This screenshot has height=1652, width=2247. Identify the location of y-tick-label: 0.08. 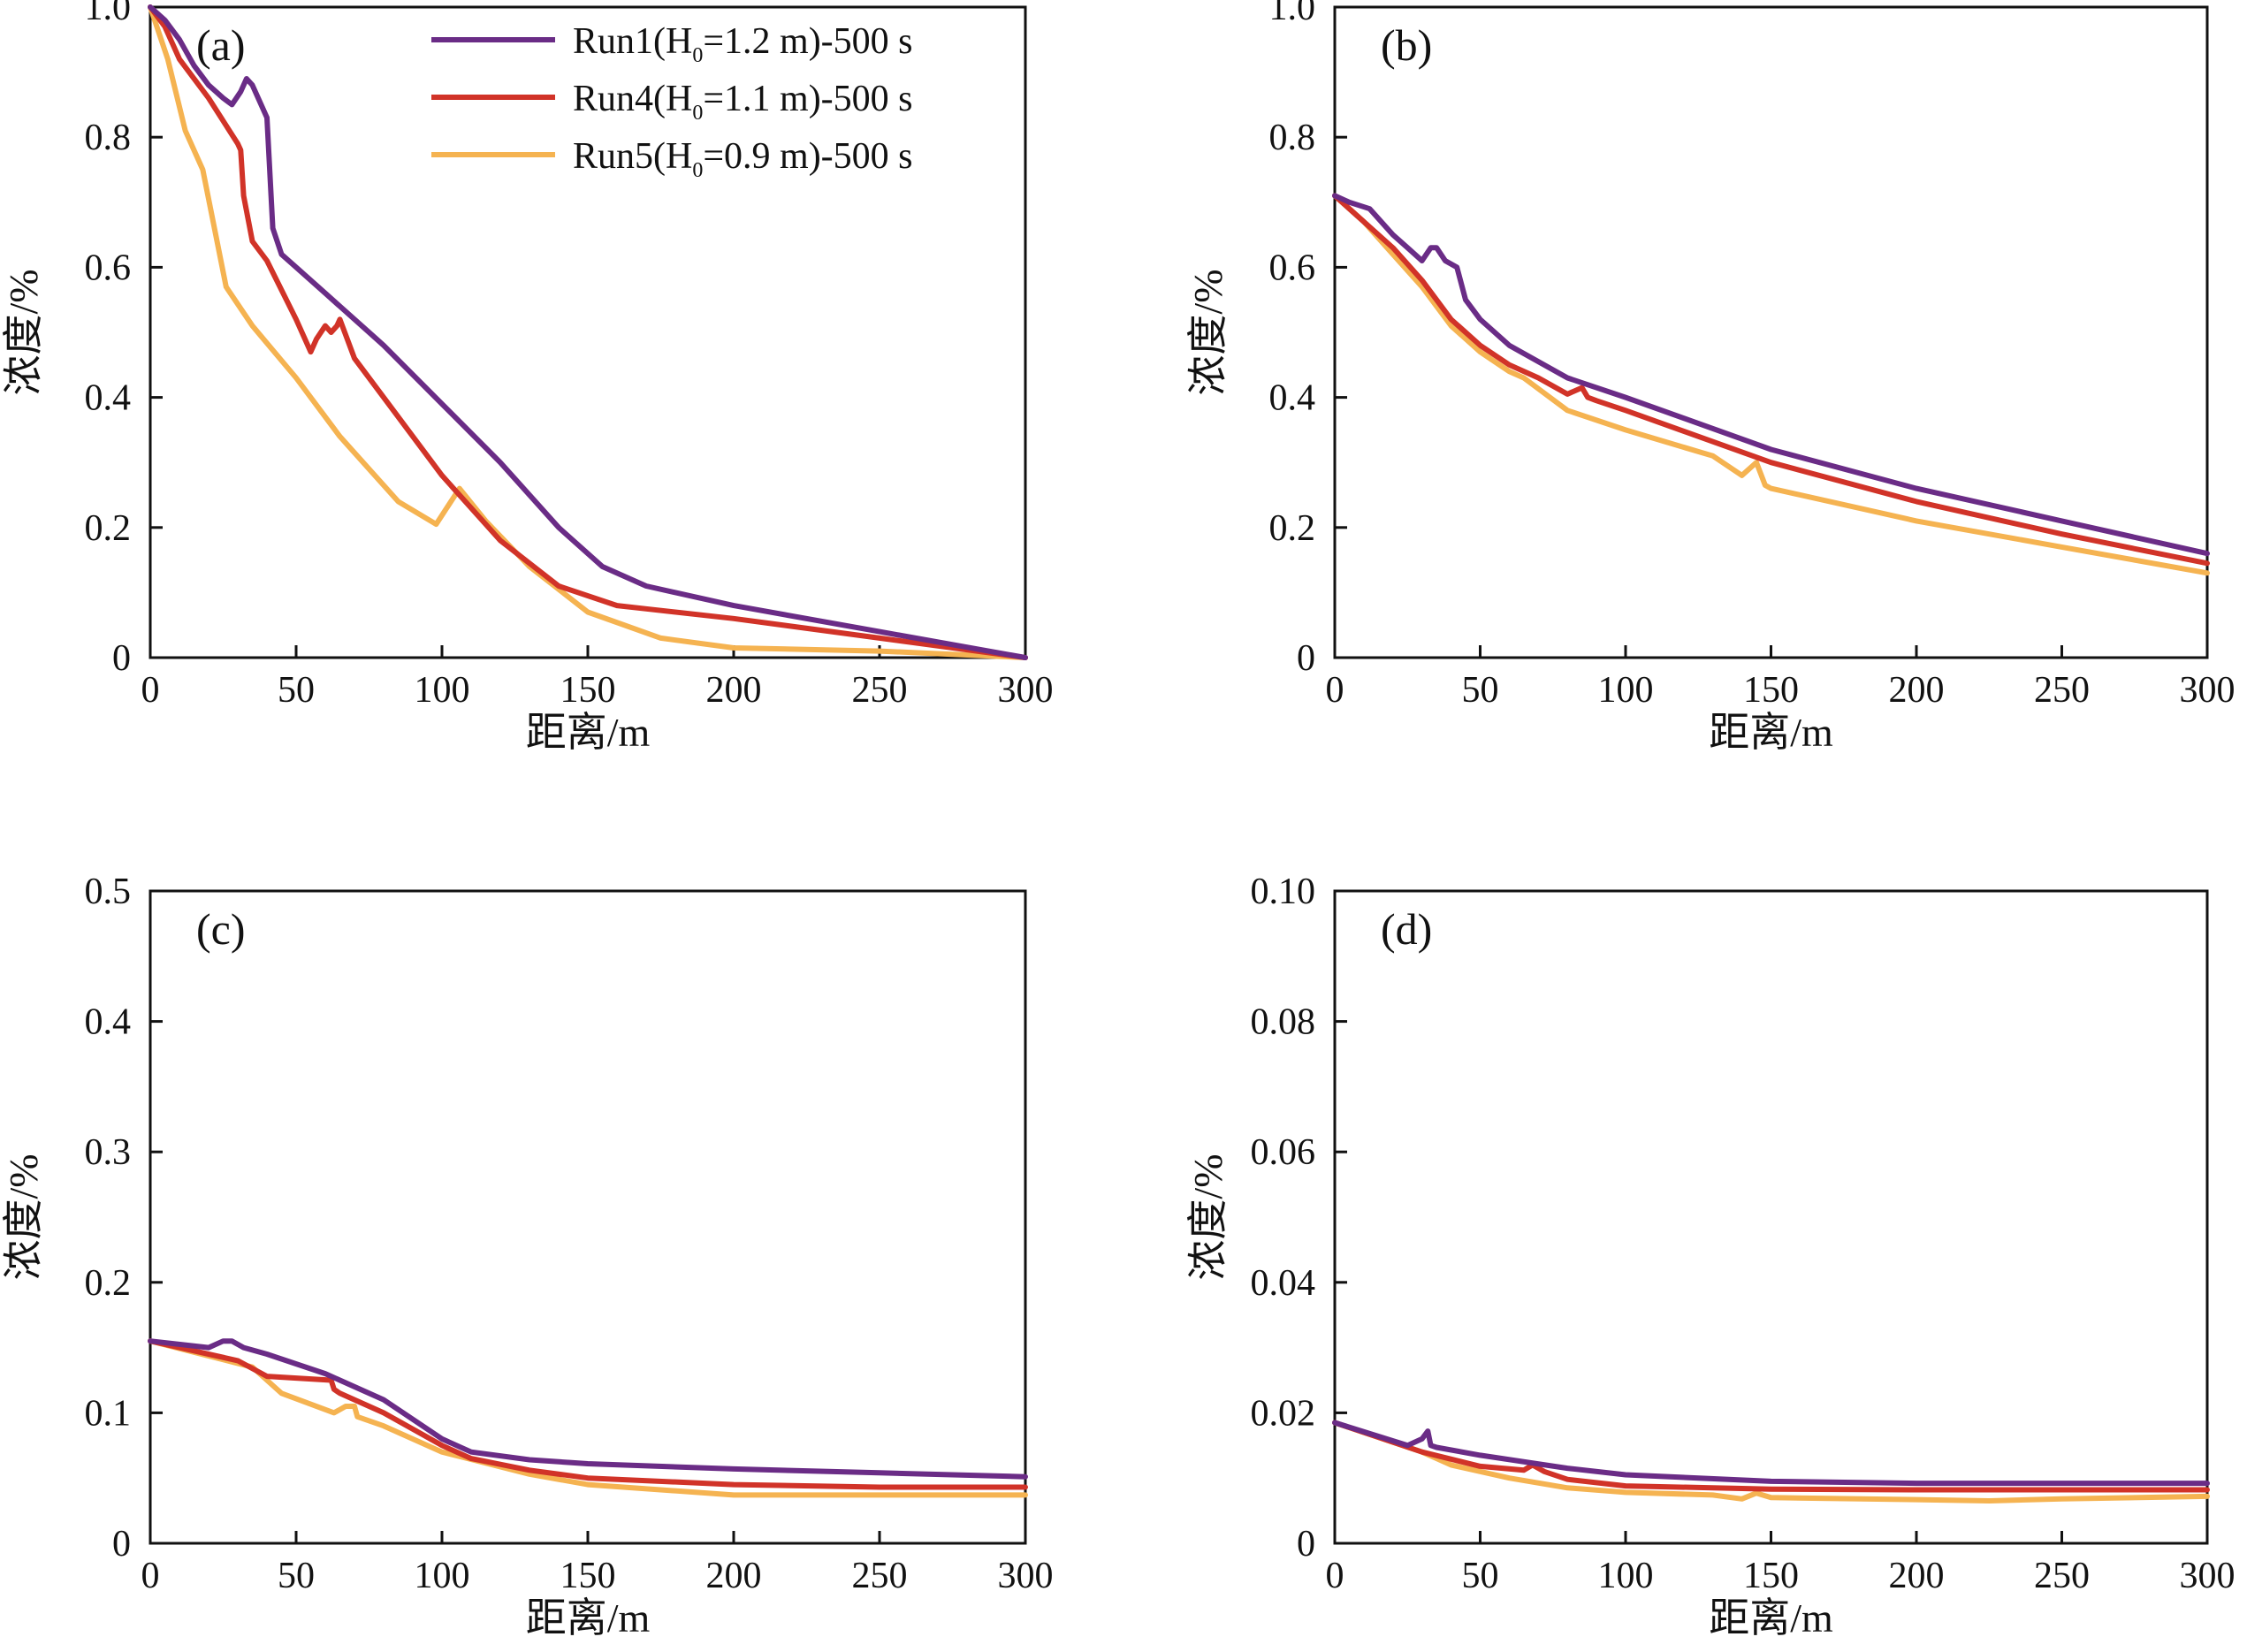
(1284, 1023).